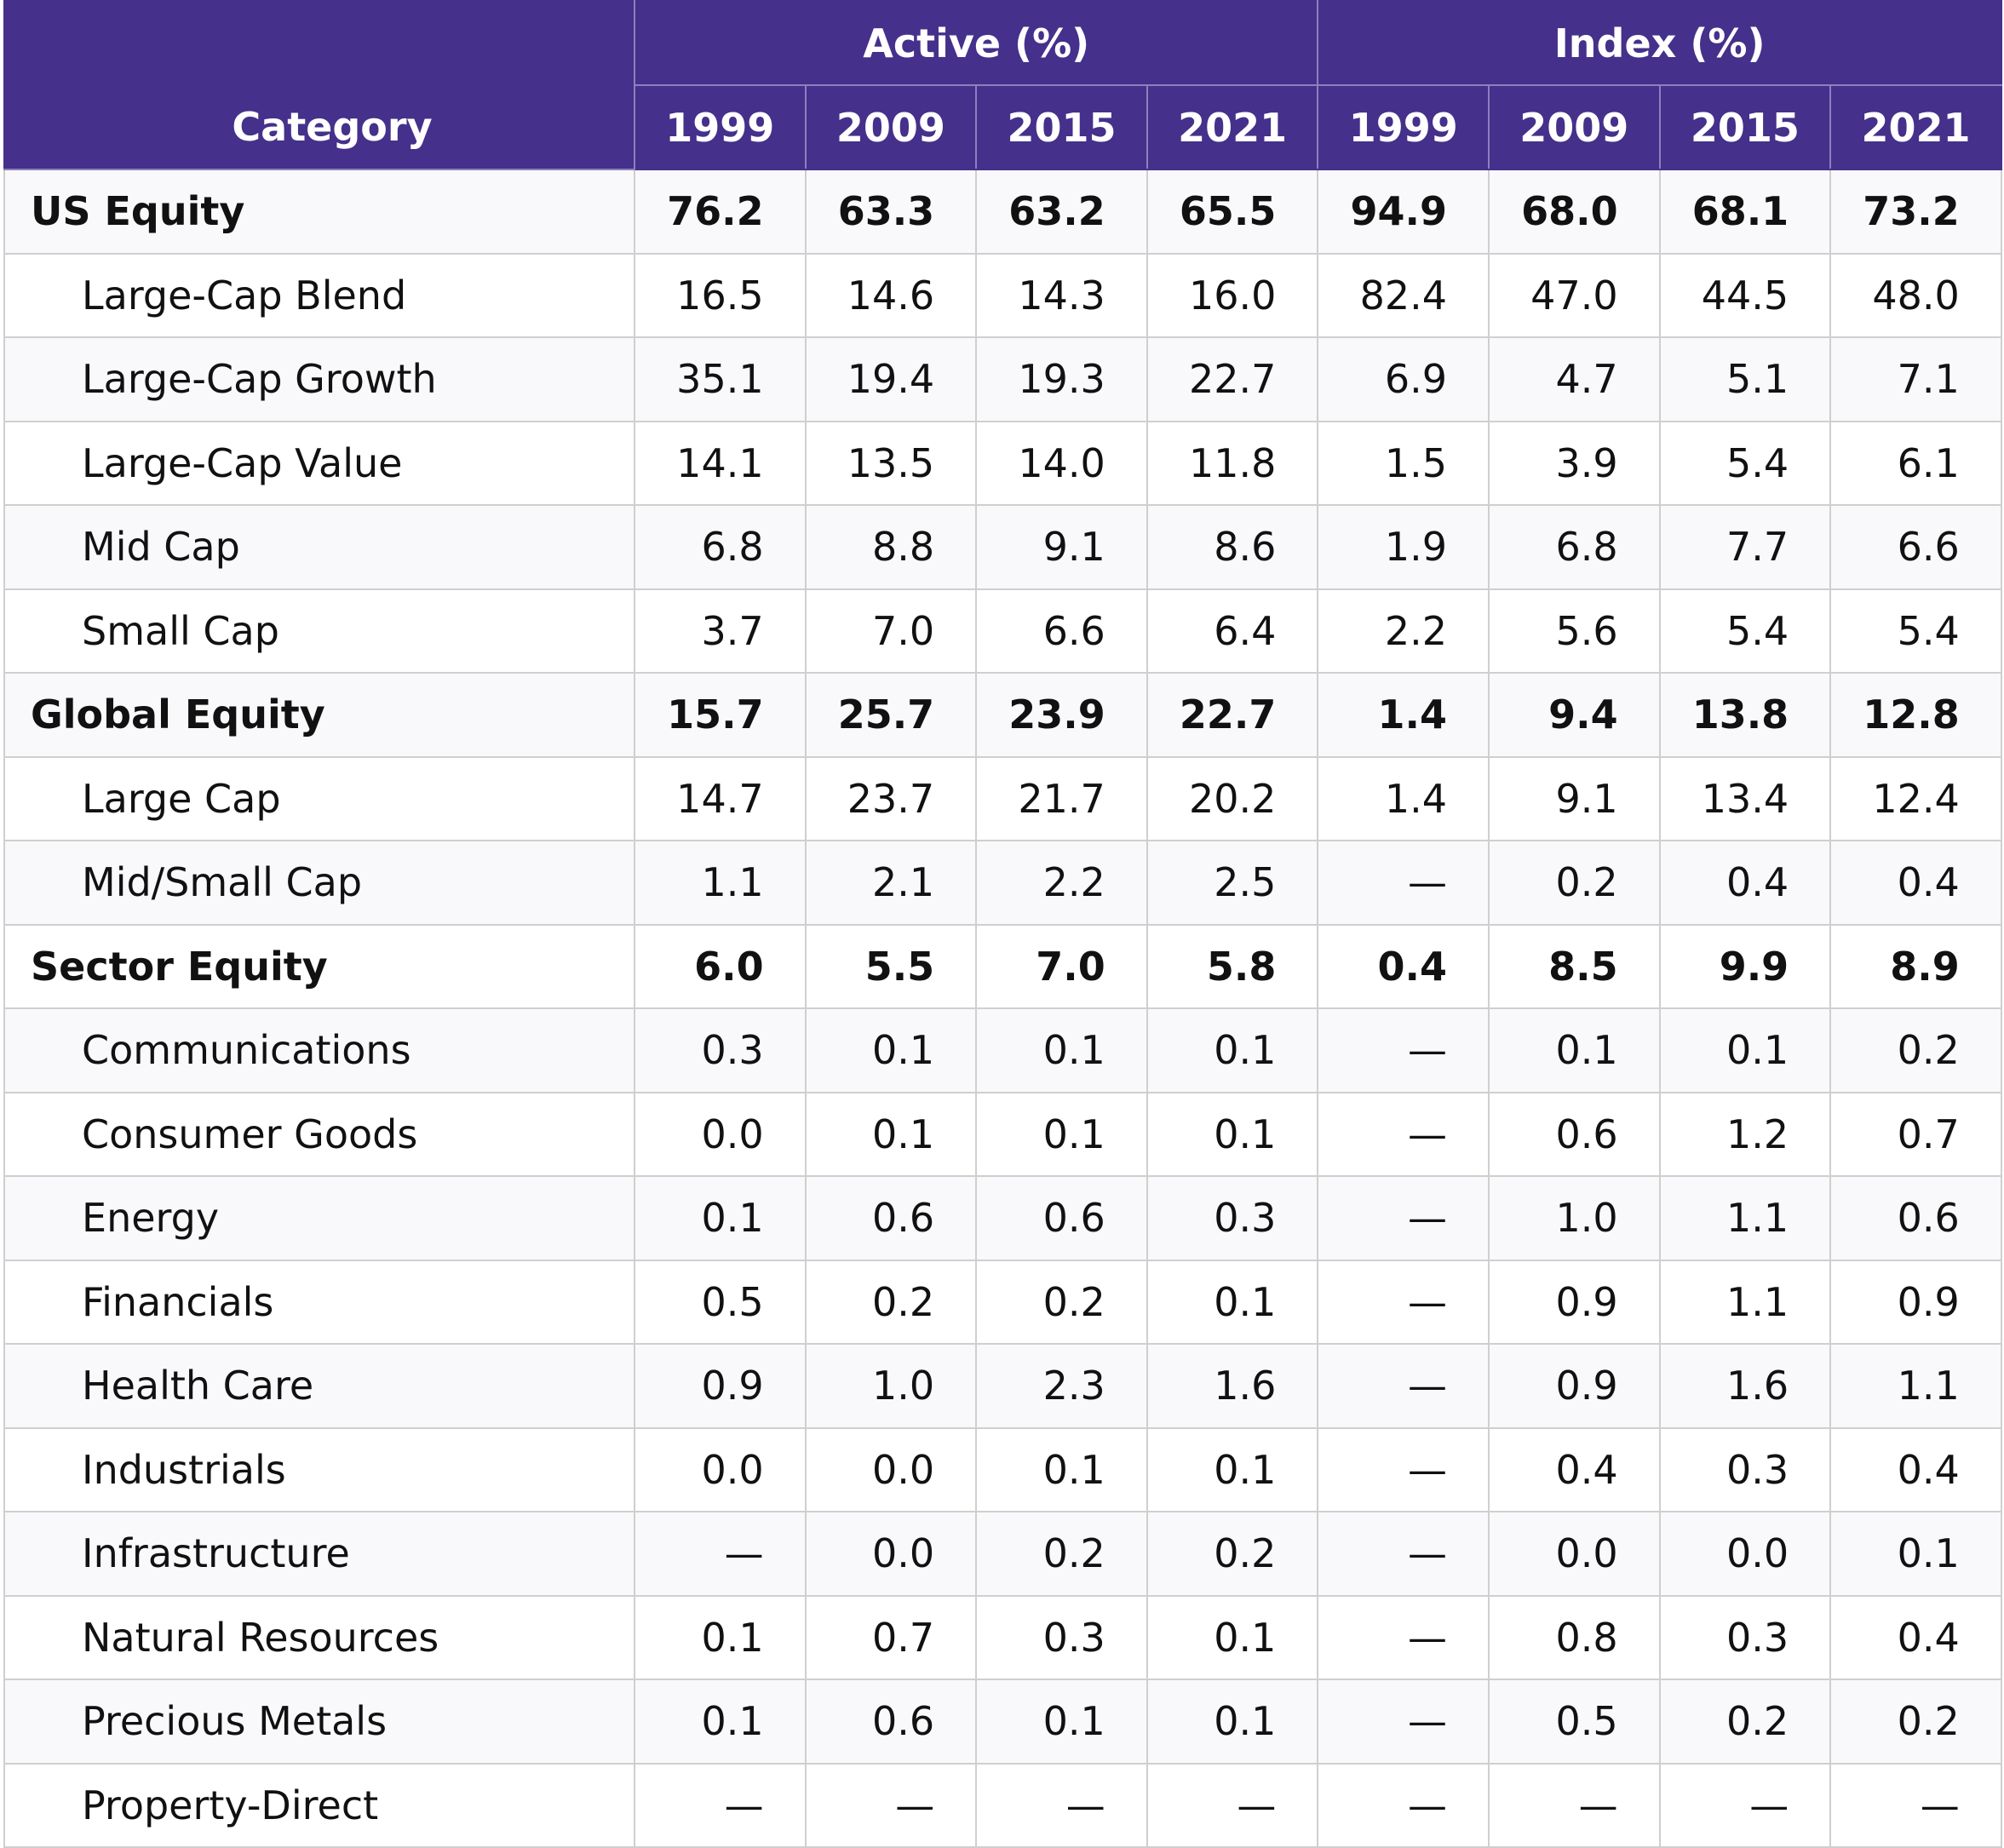  What do you see at coordinates (319, 715) in the screenshot?
I see `category-cell: Global Equity` at bounding box center [319, 715].